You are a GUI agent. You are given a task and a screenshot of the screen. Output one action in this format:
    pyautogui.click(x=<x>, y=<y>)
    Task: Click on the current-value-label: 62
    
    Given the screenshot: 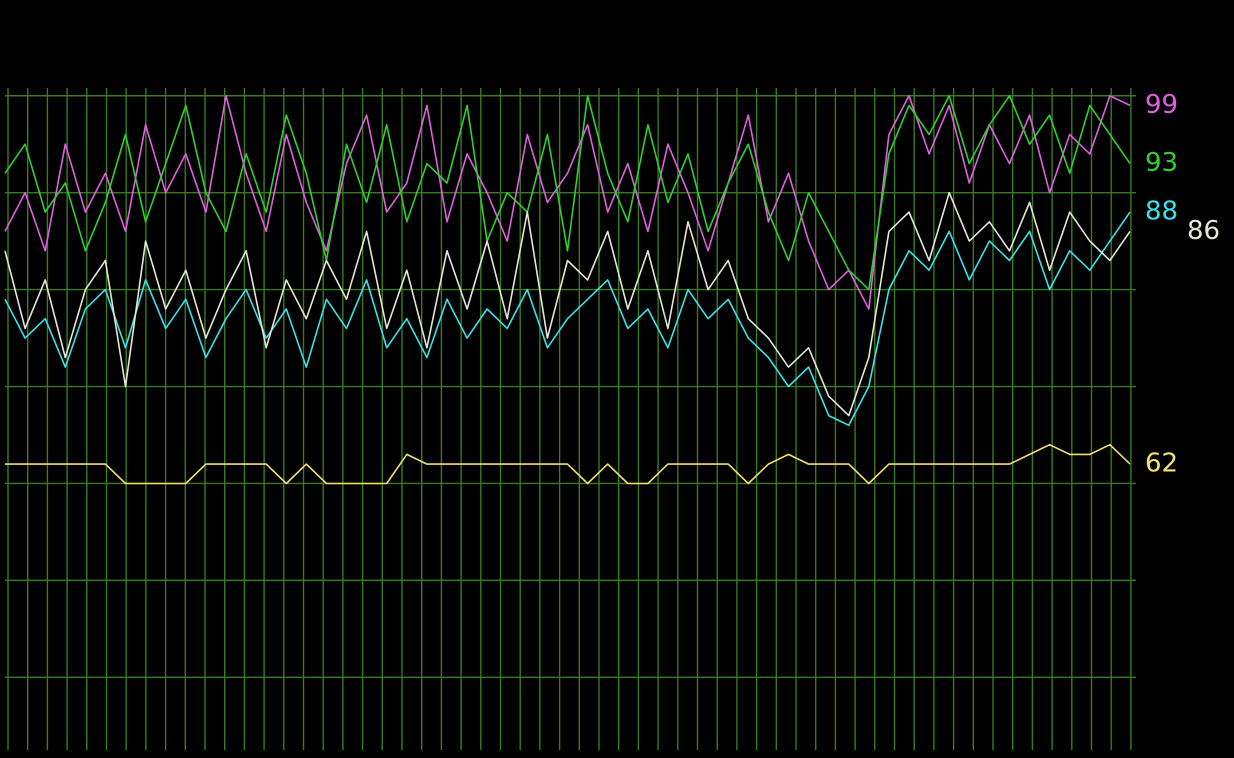 What is the action you would take?
    pyautogui.click(x=1161, y=464)
    